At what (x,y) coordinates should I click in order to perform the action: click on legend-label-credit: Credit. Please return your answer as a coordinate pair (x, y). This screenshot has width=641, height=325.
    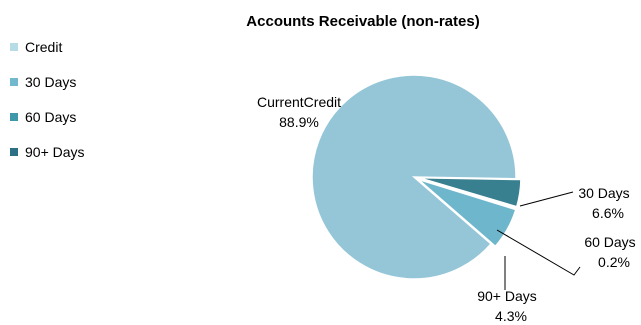
    Looking at the image, I should click on (43, 47).